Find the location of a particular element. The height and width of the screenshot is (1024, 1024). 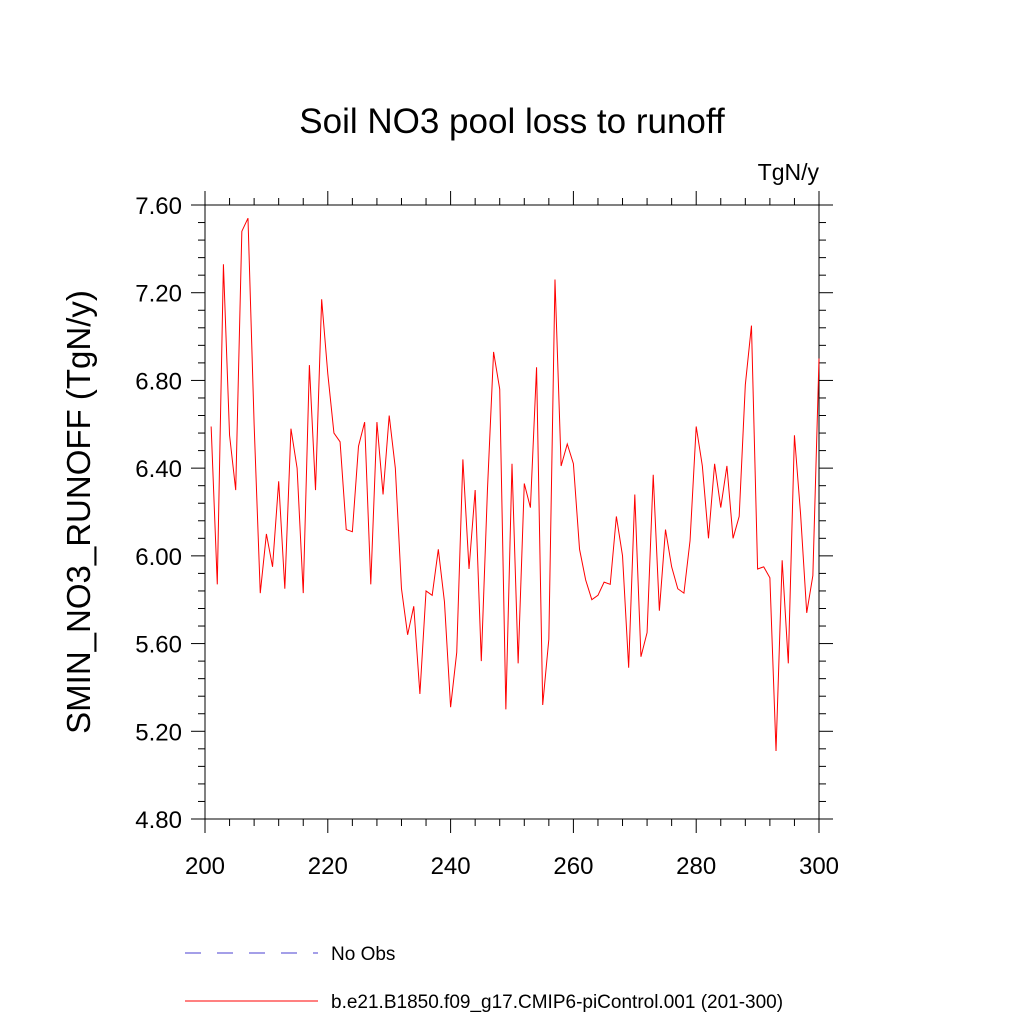

units-label: TgN/y is located at coordinates (789, 172).